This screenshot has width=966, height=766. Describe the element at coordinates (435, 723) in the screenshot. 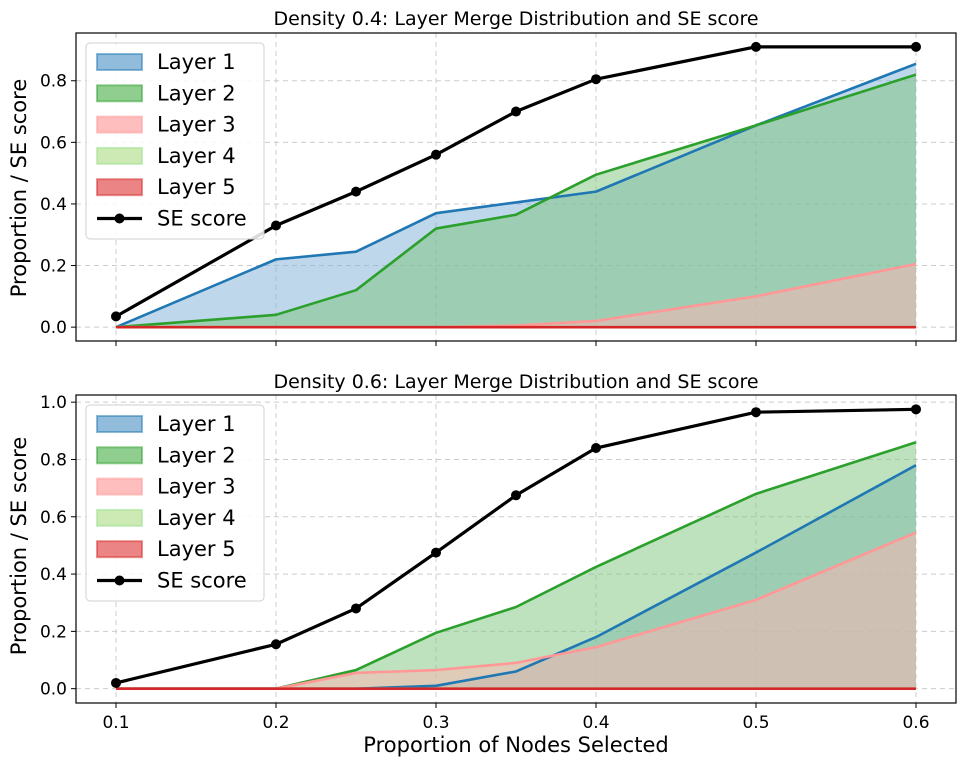

I see `x-tick-label: 0.3` at that location.